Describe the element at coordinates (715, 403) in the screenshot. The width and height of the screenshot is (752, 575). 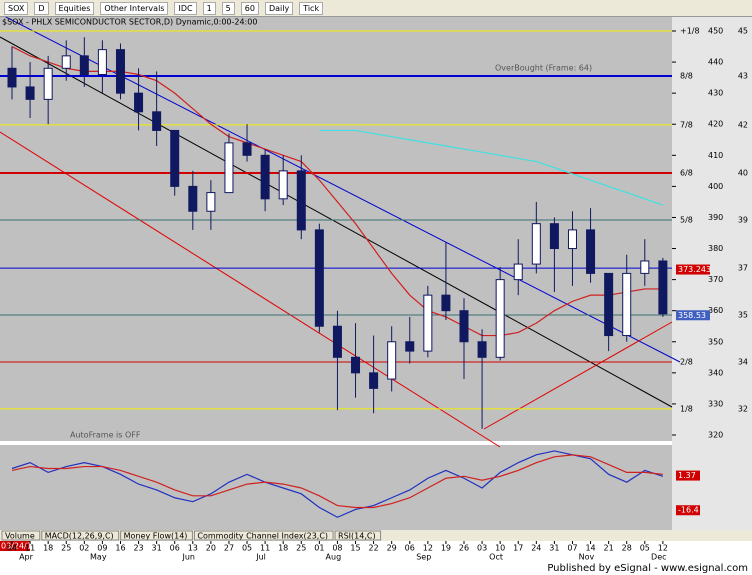
I see `y-tick-label: 330` at that location.